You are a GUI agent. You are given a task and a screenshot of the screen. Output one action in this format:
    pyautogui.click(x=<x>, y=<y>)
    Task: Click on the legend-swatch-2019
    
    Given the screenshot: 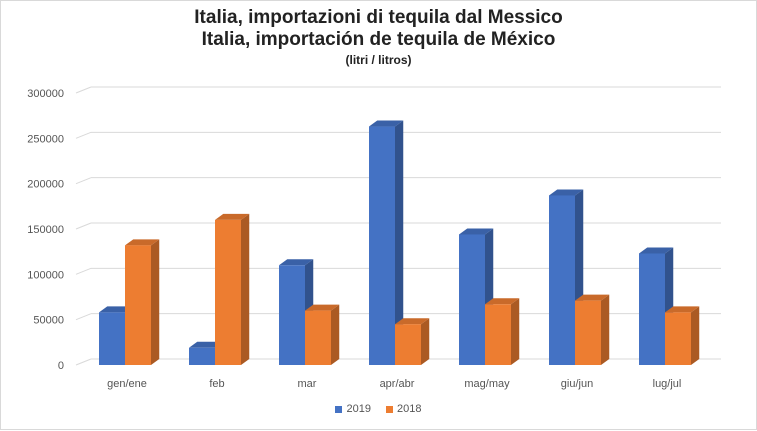 What is the action you would take?
    pyautogui.click(x=339, y=409)
    